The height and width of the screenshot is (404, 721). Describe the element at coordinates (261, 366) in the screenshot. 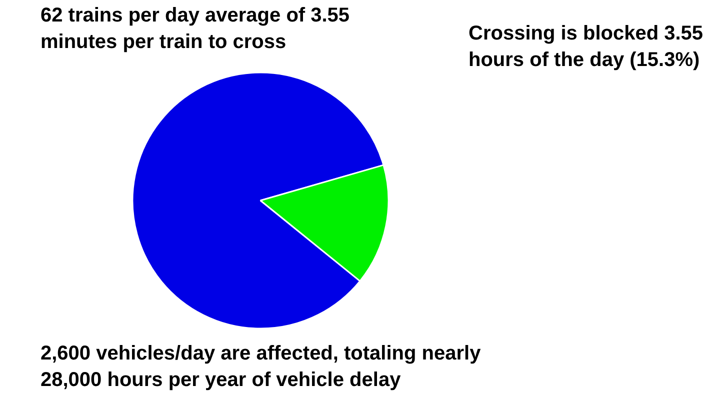

I see `text: 2,600 vehicles/day are affected, totaling nearly 28,000 hours per year of vehicle delay` at that location.